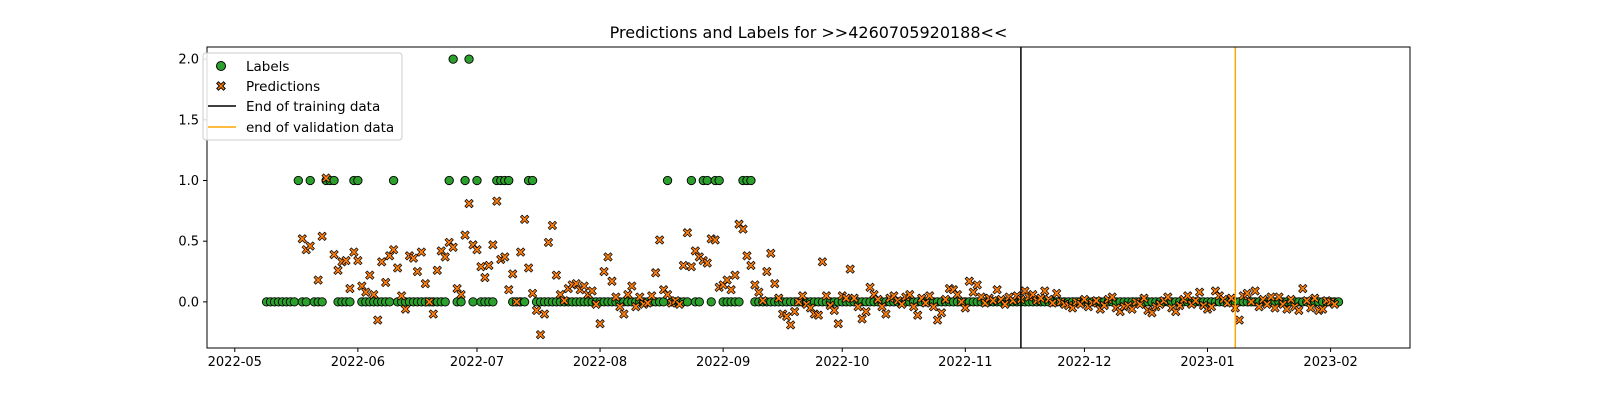 Image resolution: width=1600 pixels, height=400 pixels. What do you see at coordinates (221, 66) in the screenshot?
I see `legend-labels-marker` at bounding box center [221, 66].